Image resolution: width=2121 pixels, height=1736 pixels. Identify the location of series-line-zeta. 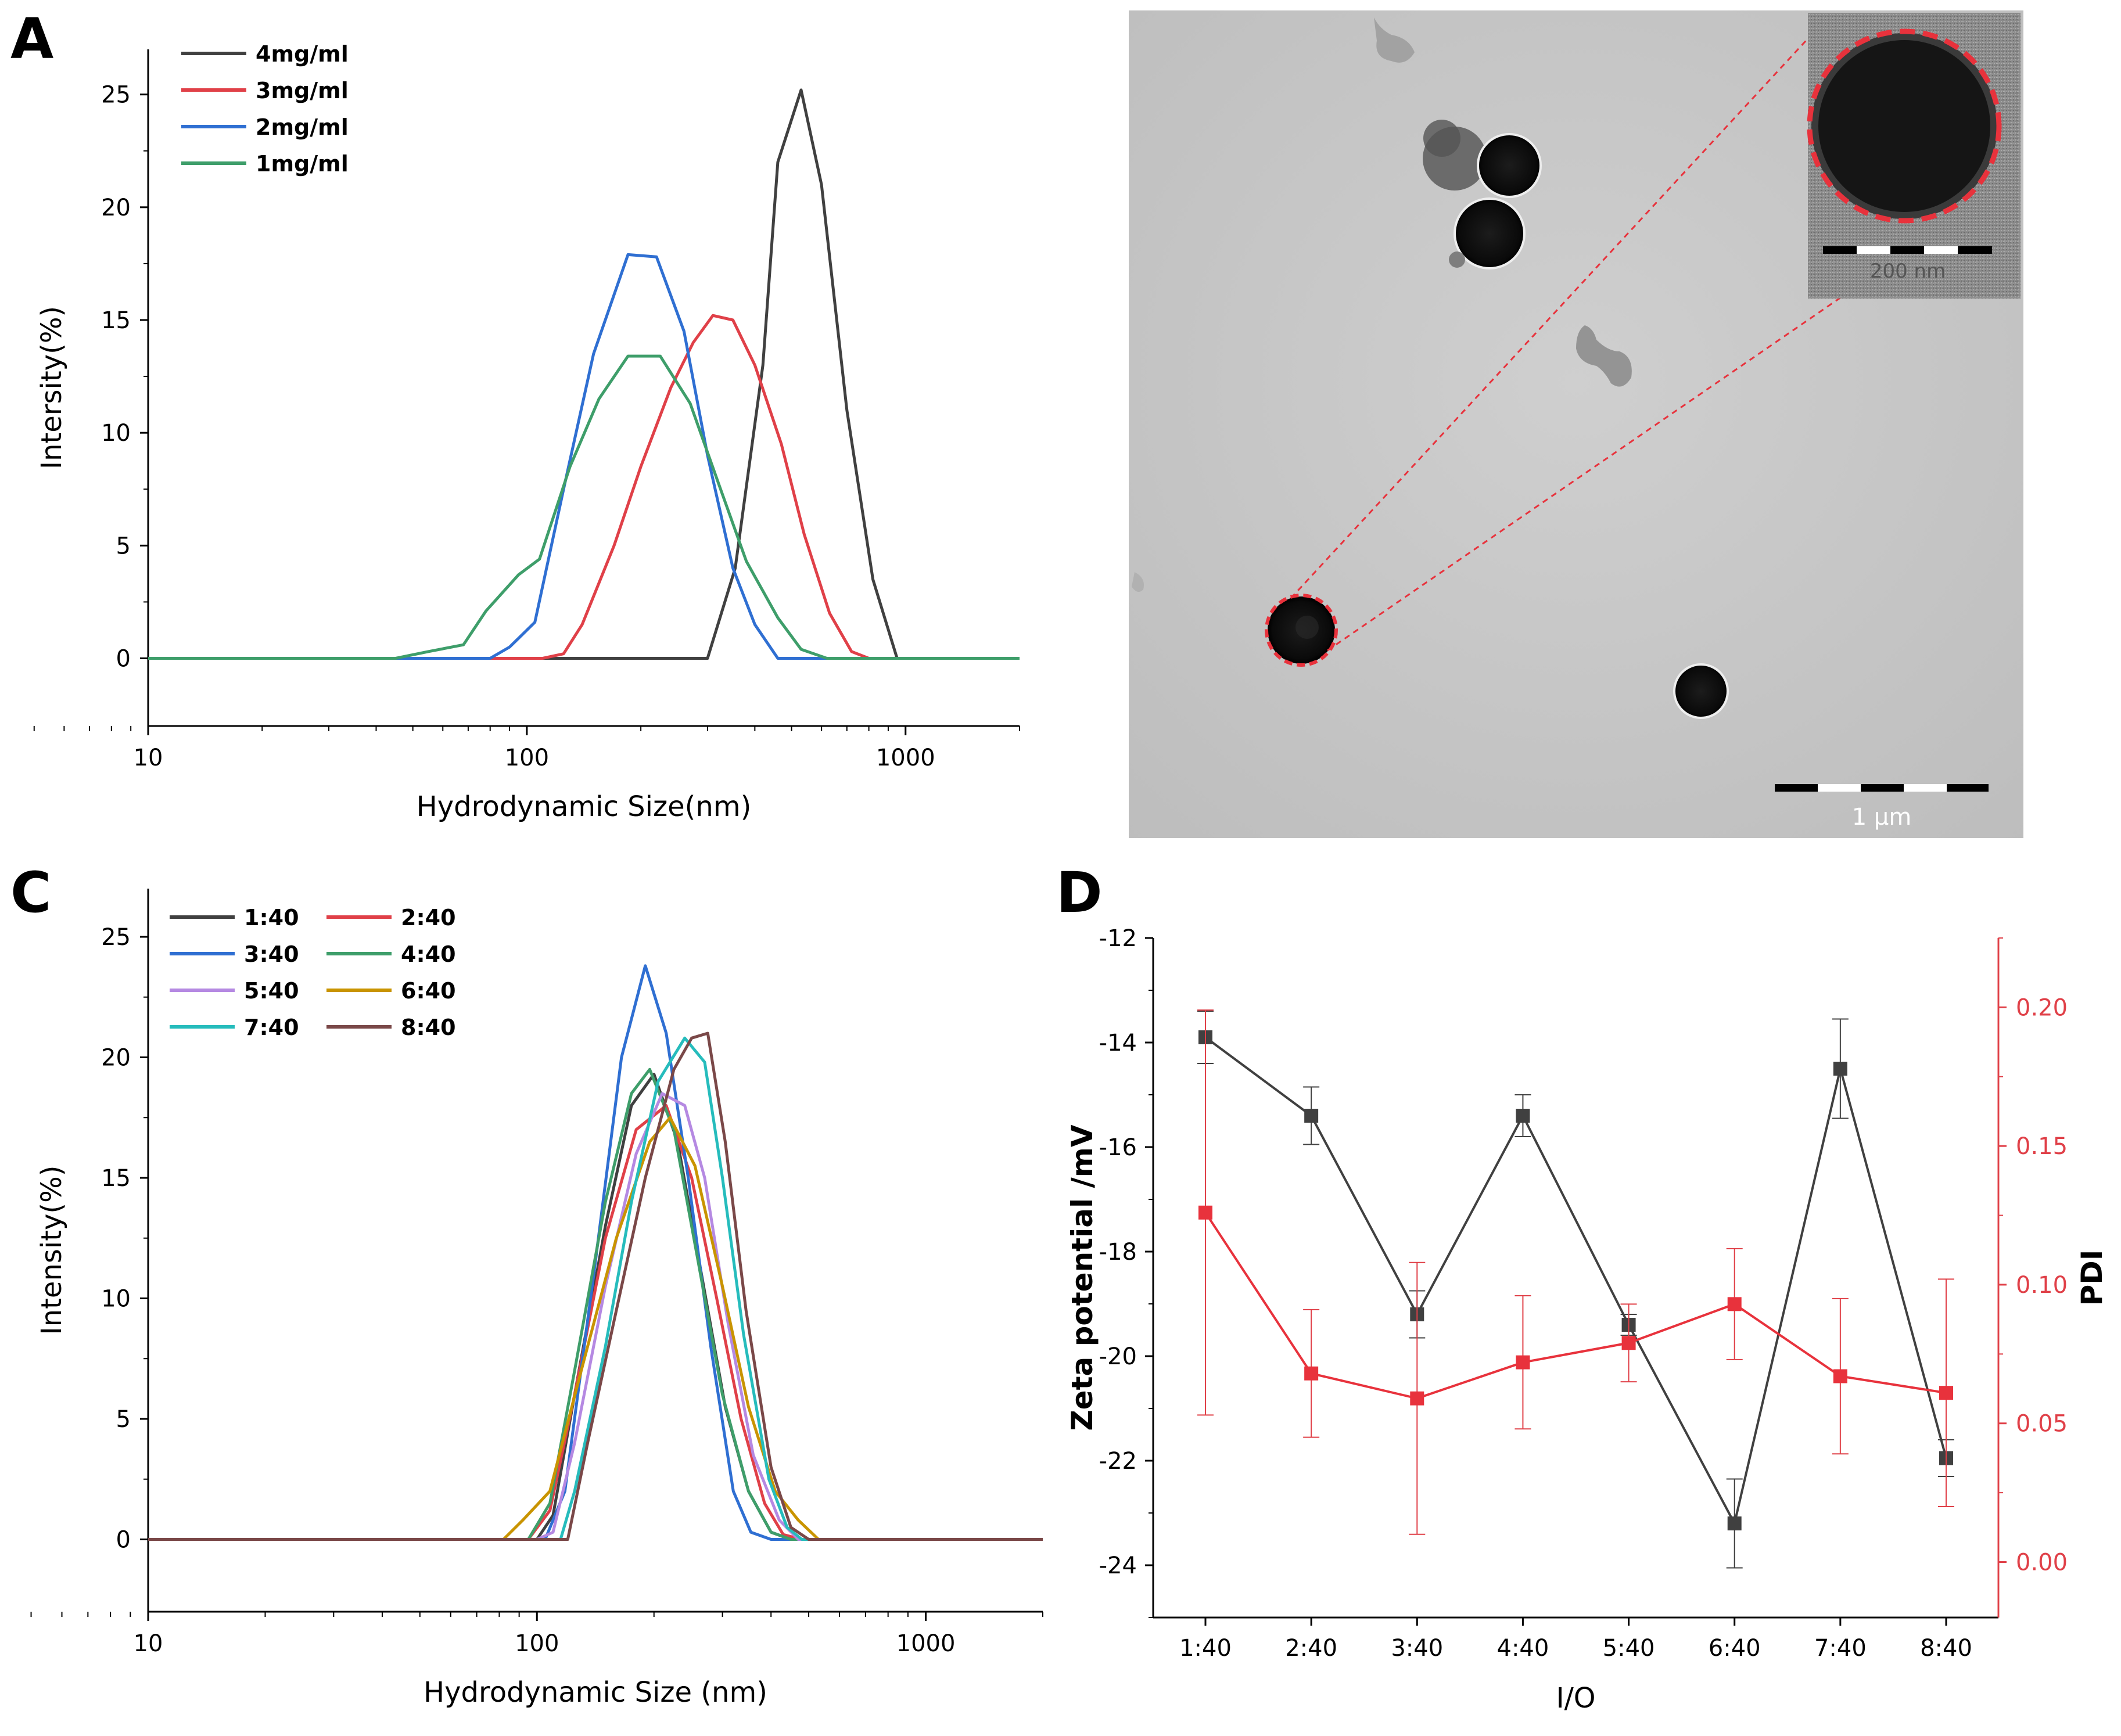
(1575, 1281).